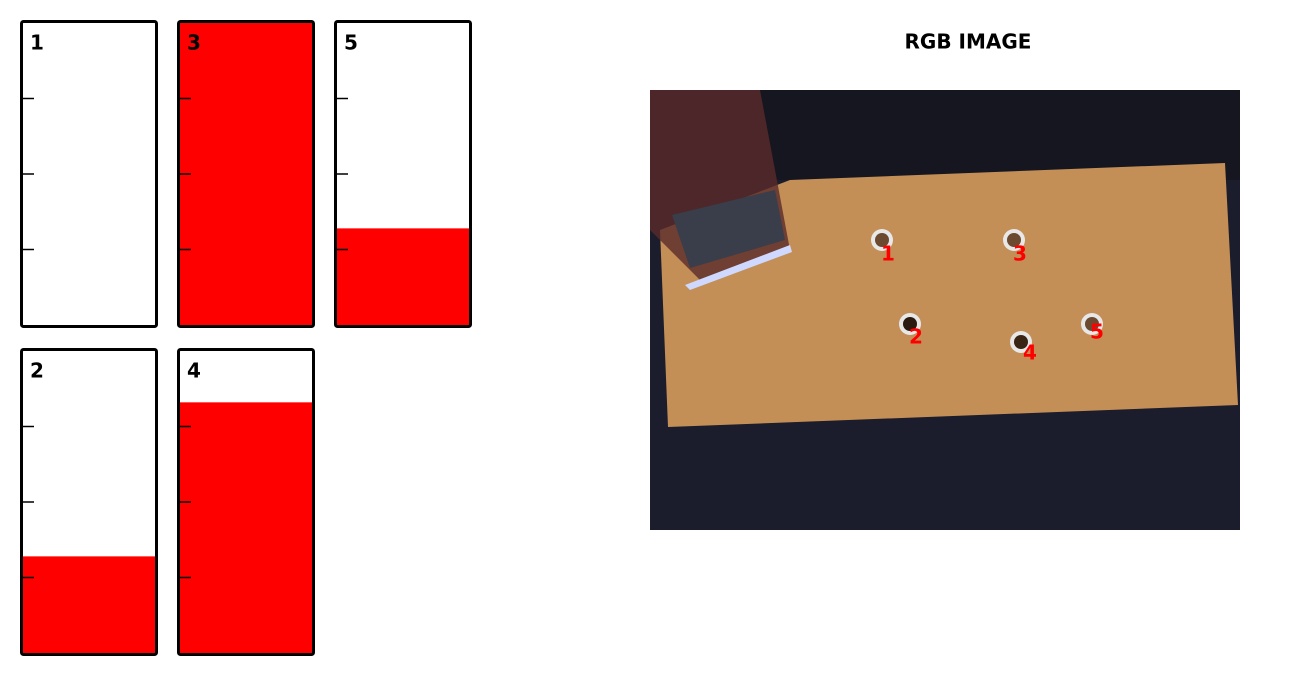 The height and width of the screenshot is (676, 1300). I want to click on gauge-label: 1, so click(37, 43).